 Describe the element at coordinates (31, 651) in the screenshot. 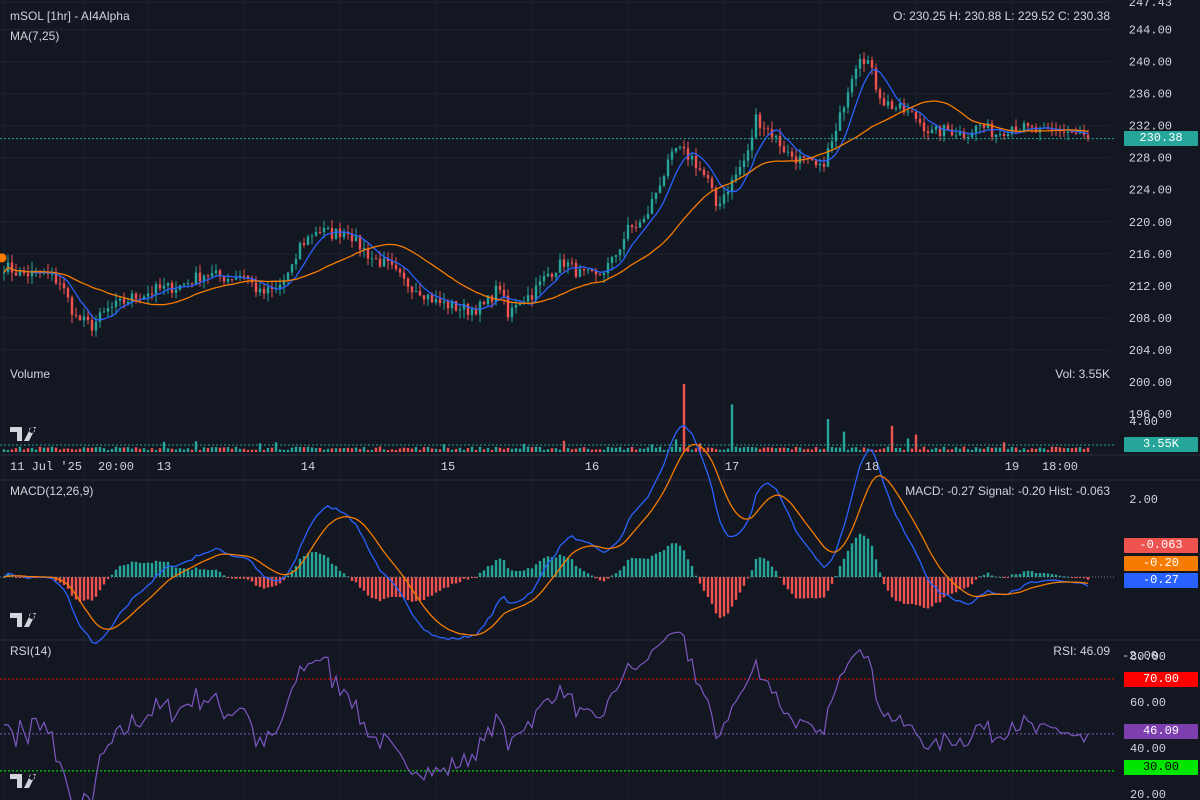

I see `rsi-label: RSI(14)` at that location.